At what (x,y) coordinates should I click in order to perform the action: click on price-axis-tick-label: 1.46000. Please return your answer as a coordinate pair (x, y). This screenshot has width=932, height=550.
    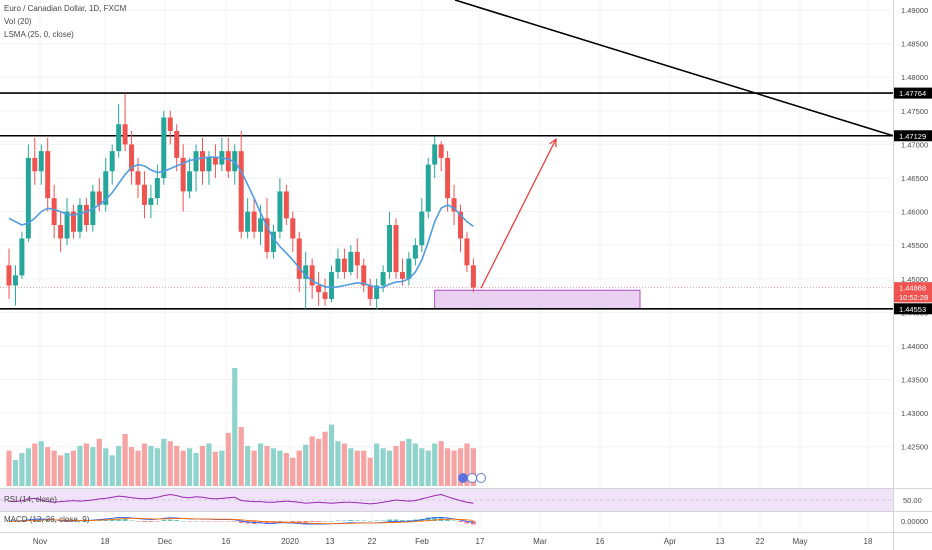
    Looking at the image, I should click on (914, 212).